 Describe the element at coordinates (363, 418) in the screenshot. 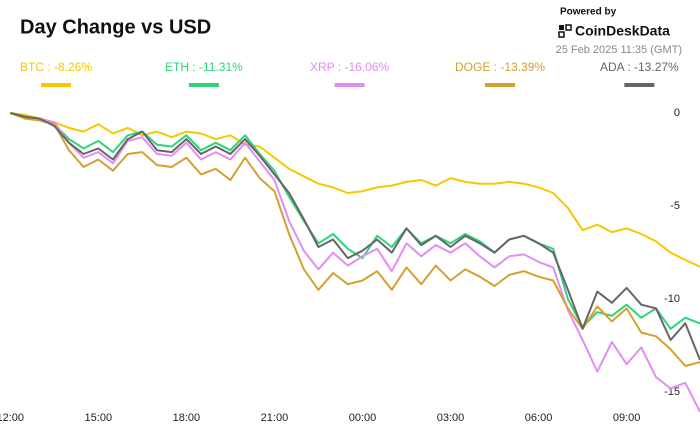

I see `x-tick-label: 00:00` at that location.